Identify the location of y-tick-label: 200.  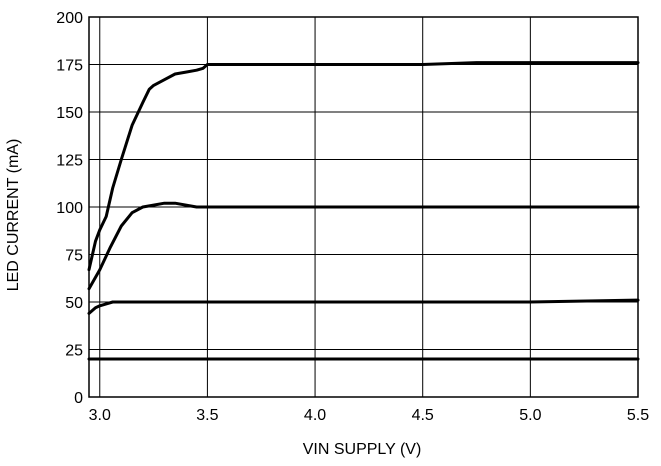
(69, 18).